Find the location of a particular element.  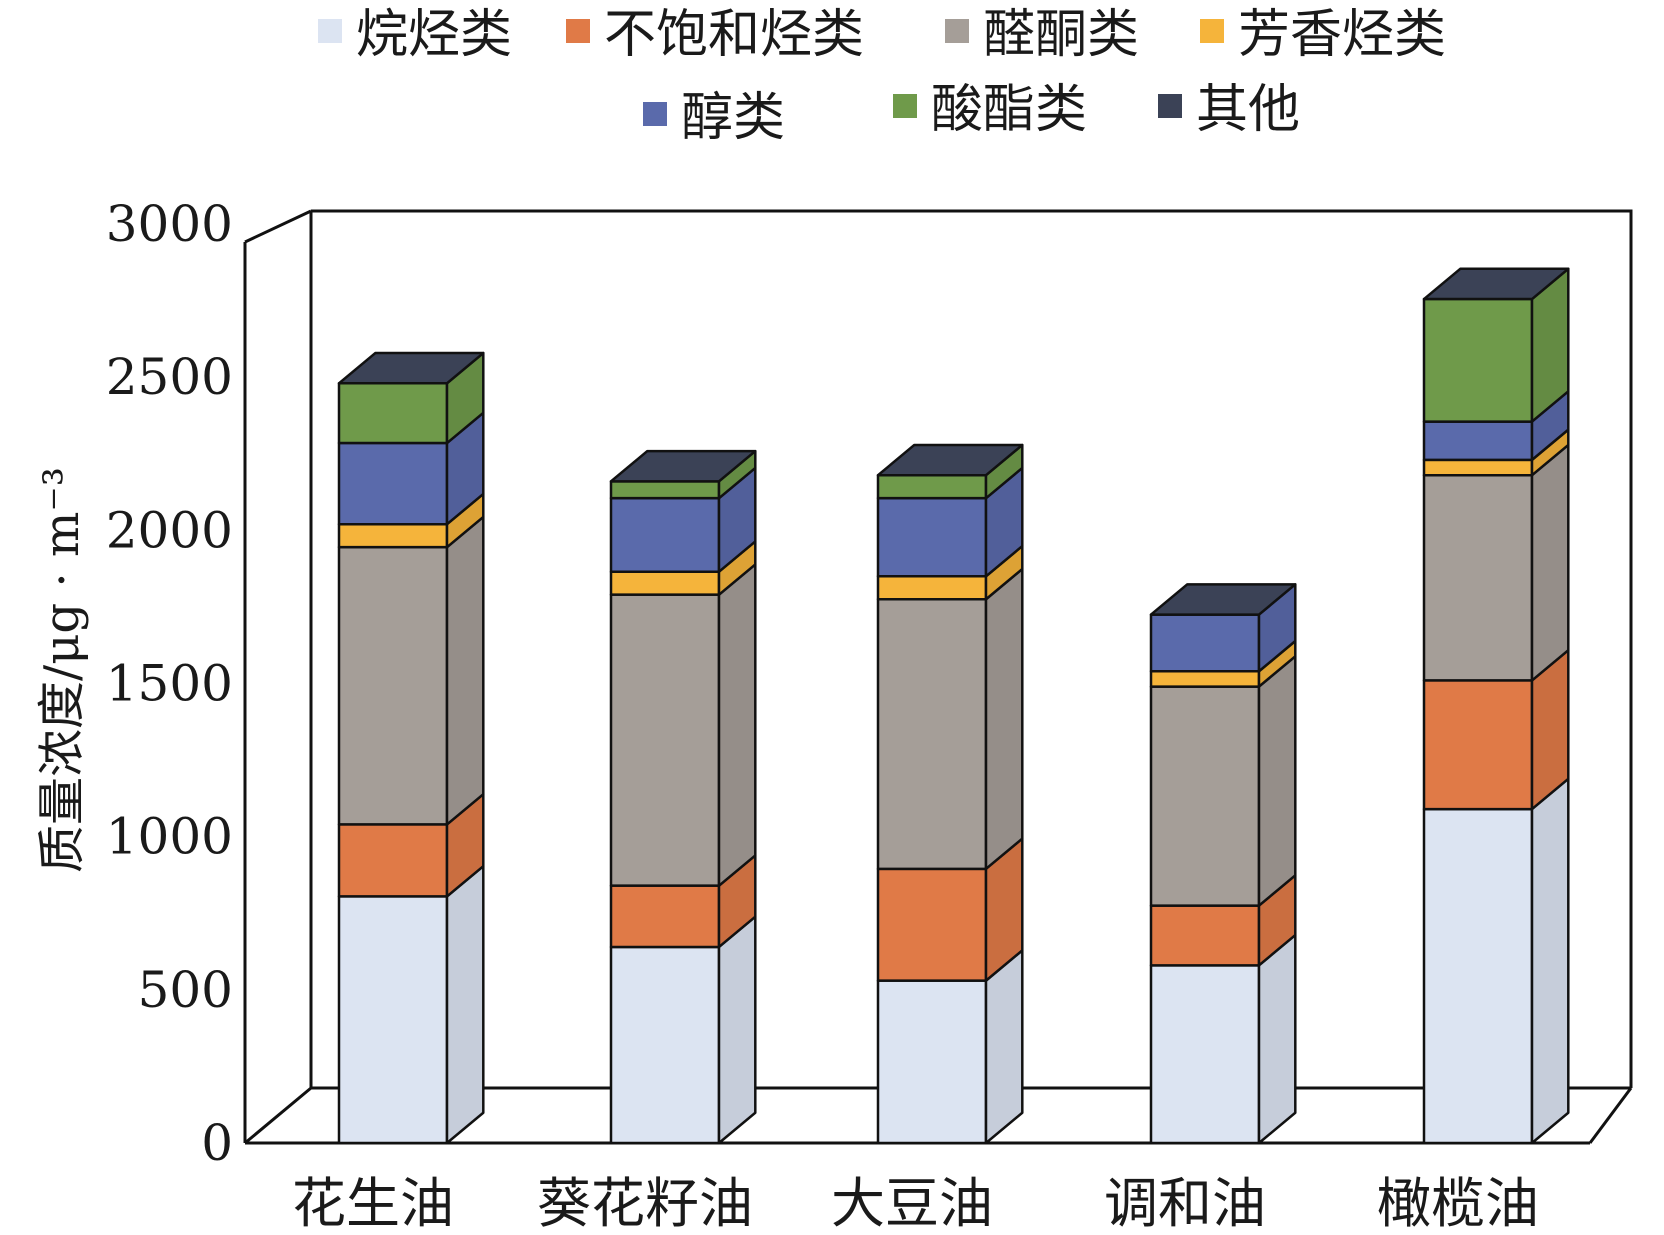

y-tick-label: 500 is located at coordinates (185, 990).